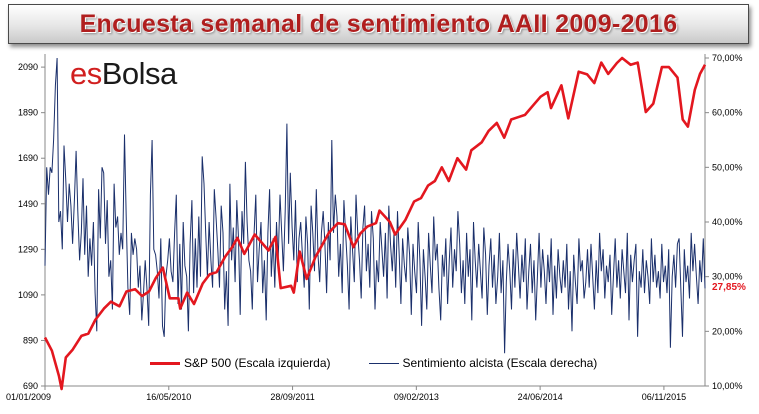 This screenshot has width=759, height=414. Describe the element at coordinates (30, 386) in the screenshot. I see `left-tick-label: 690` at that location.